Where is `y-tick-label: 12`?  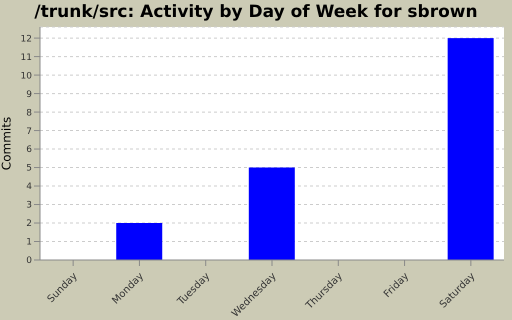
y-tick-label: 12 is located at coordinates (26, 39).